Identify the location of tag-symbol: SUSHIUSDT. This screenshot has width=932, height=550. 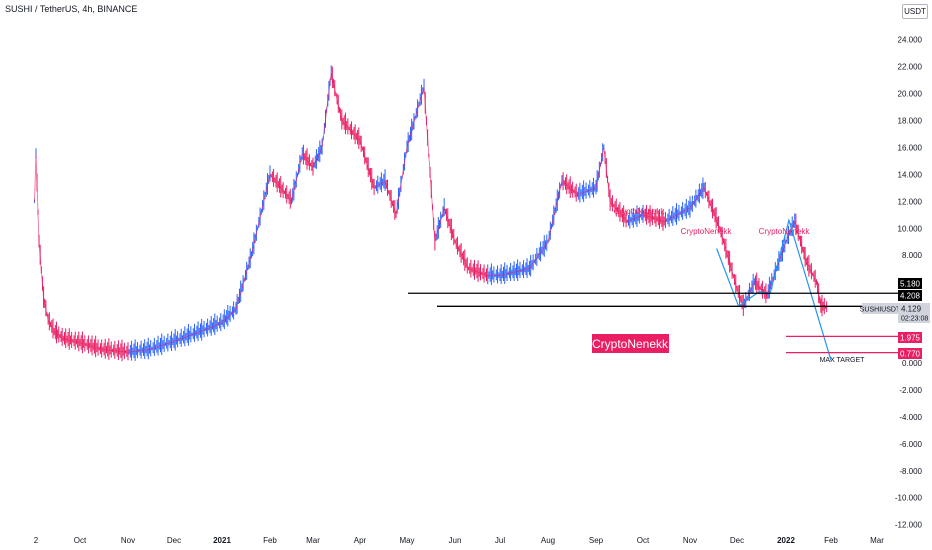
(880, 310).